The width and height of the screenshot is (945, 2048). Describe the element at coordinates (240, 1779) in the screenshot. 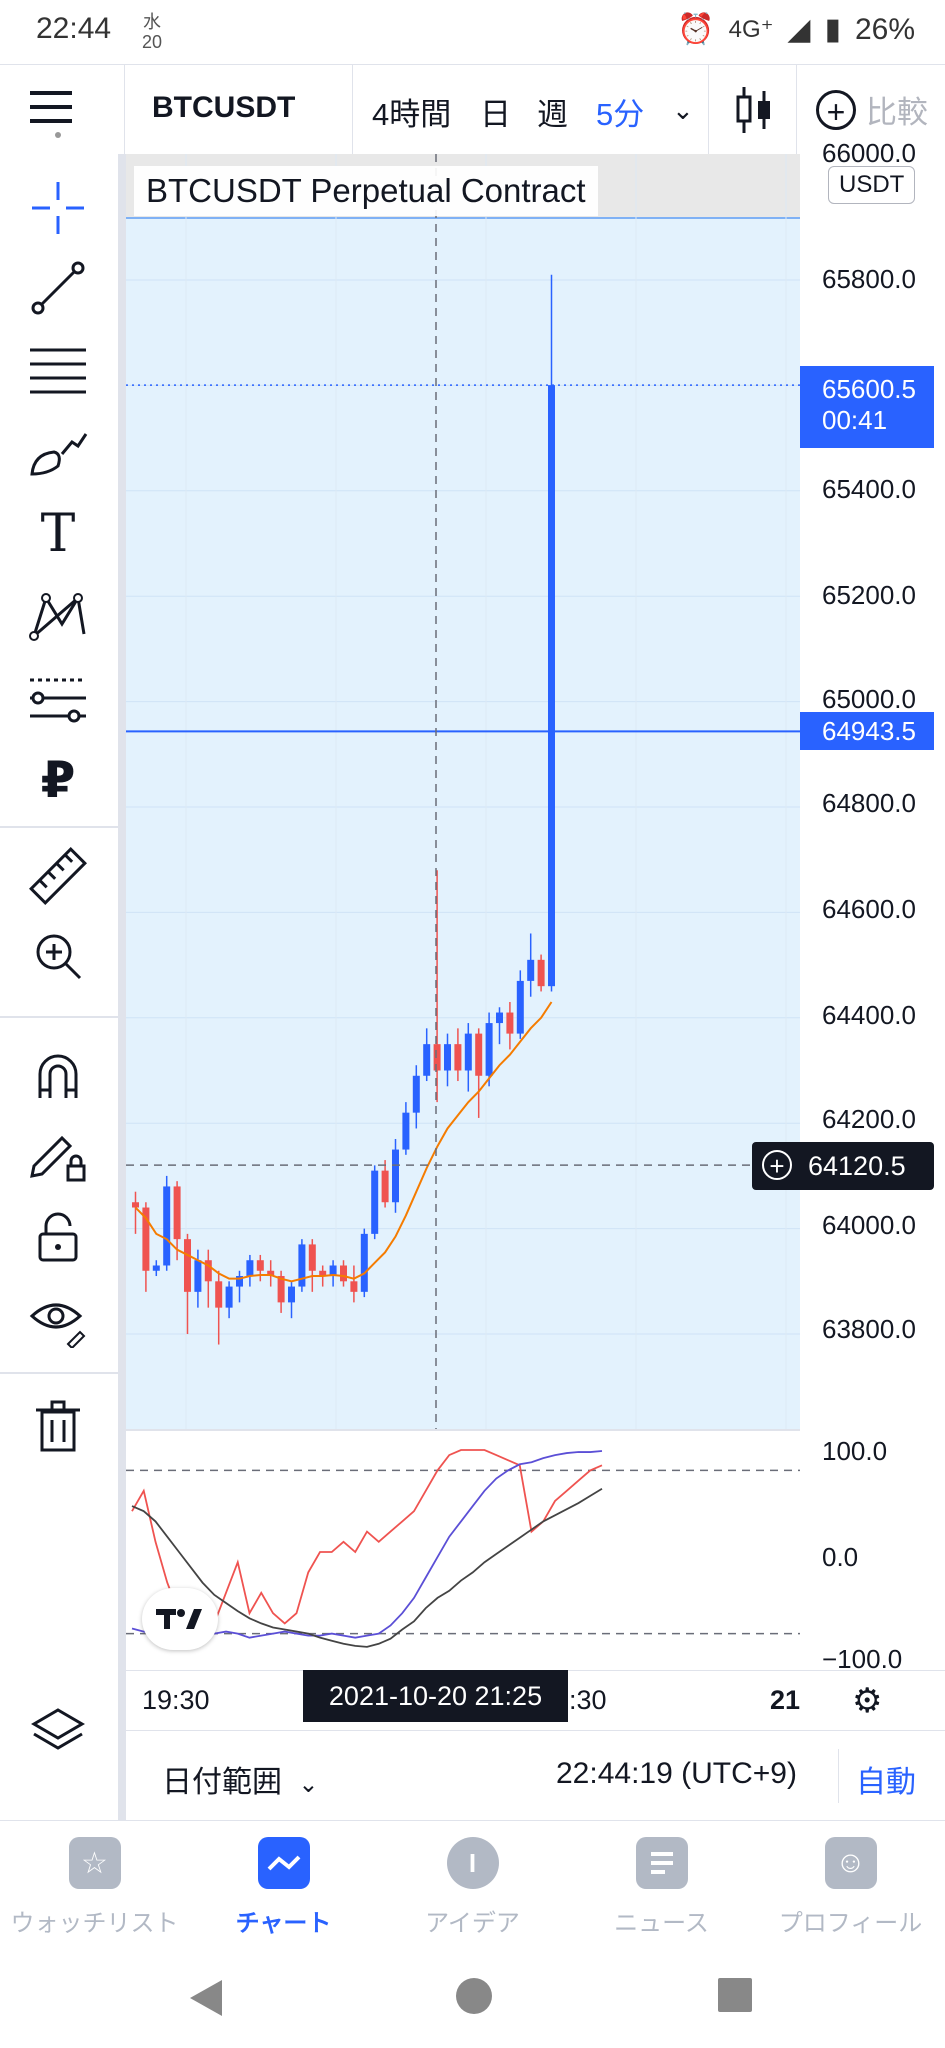

I see `date-range-button: 日付範囲 ⌄` at that location.